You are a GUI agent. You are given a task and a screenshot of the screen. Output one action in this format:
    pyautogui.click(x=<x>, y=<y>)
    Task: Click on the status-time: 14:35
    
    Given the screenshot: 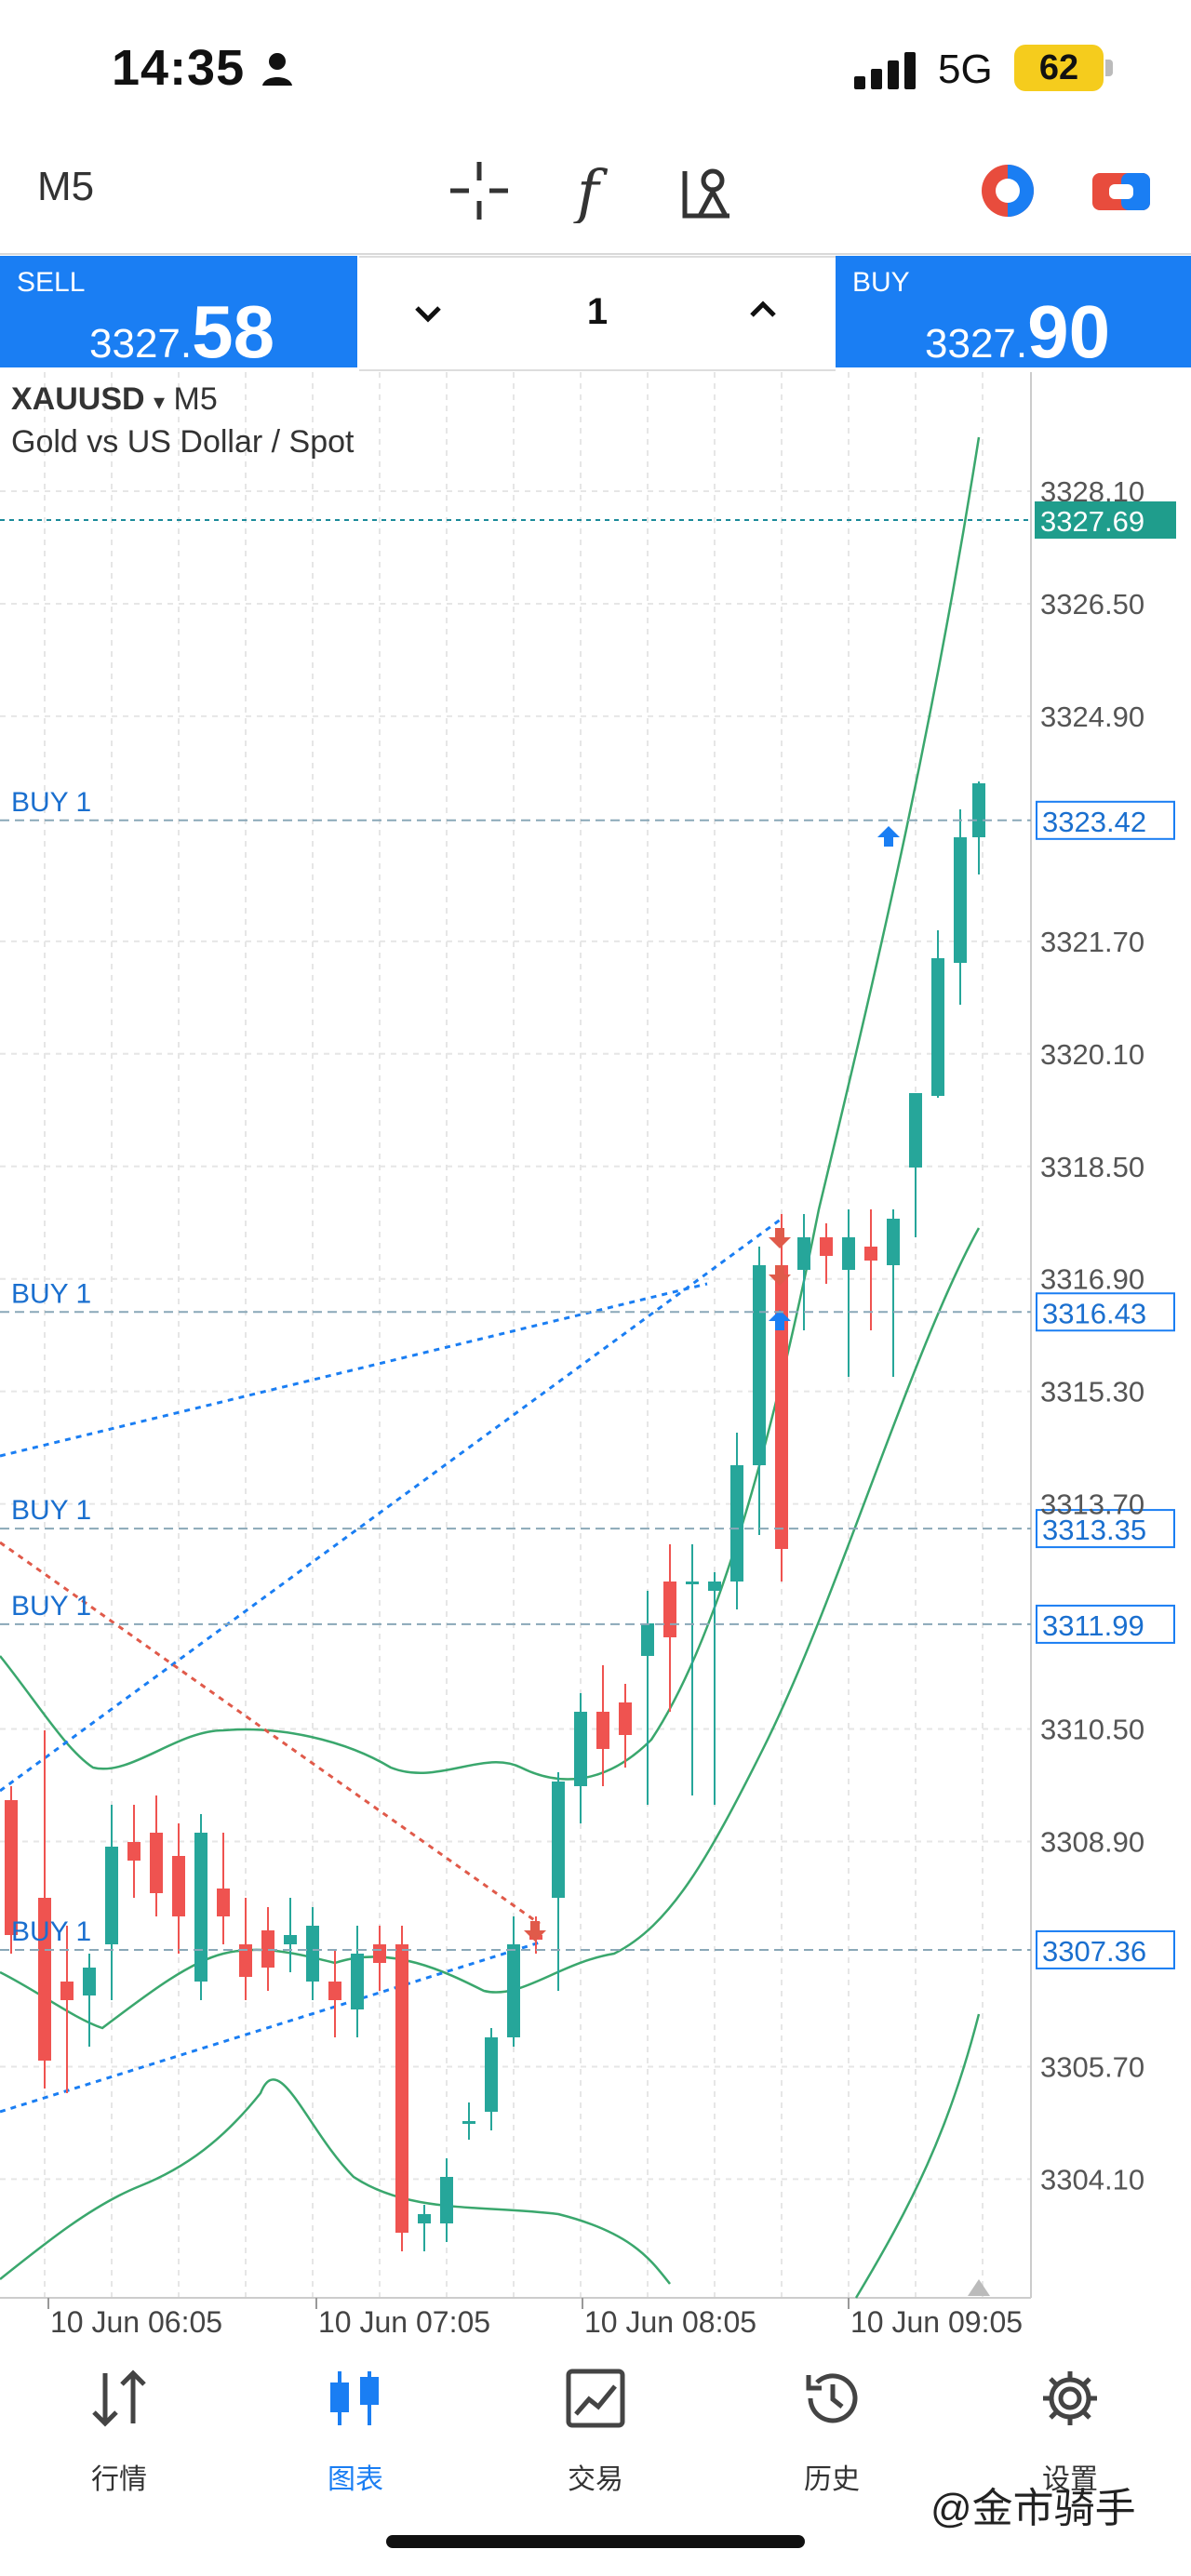 What is the action you would take?
    pyautogui.click(x=179, y=68)
    